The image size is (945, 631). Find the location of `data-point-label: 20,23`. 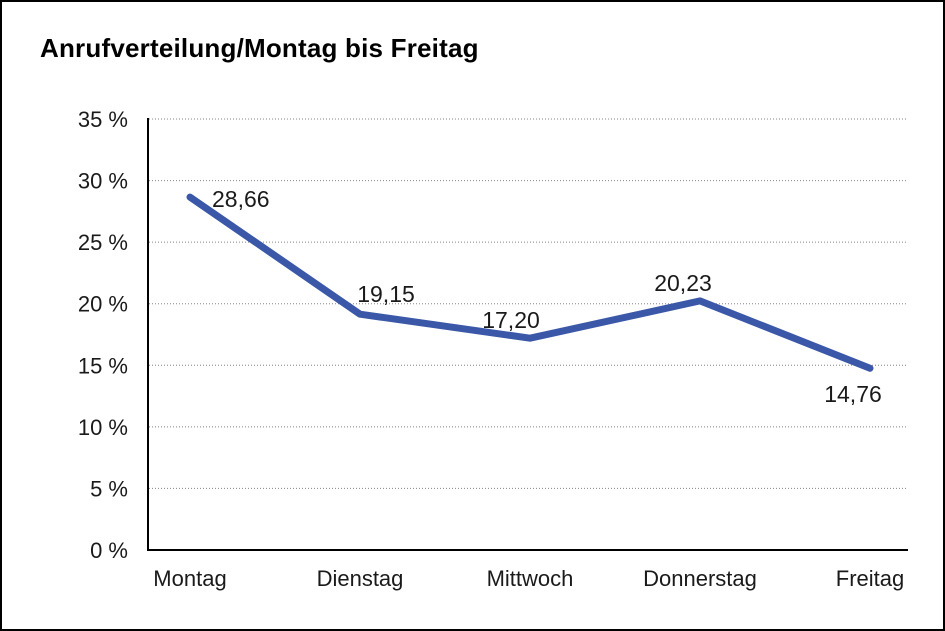

data-point-label: 20,23 is located at coordinates (683, 283).